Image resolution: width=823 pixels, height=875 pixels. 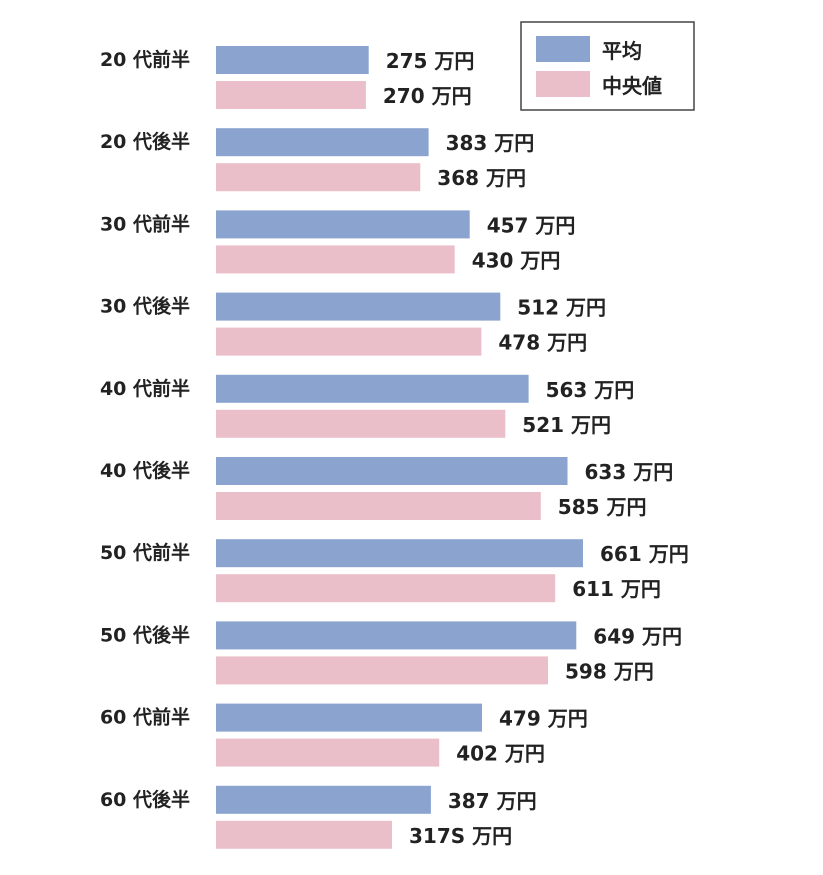 I want to click on category-label: 60 代後半, so click(x=145, y=799).